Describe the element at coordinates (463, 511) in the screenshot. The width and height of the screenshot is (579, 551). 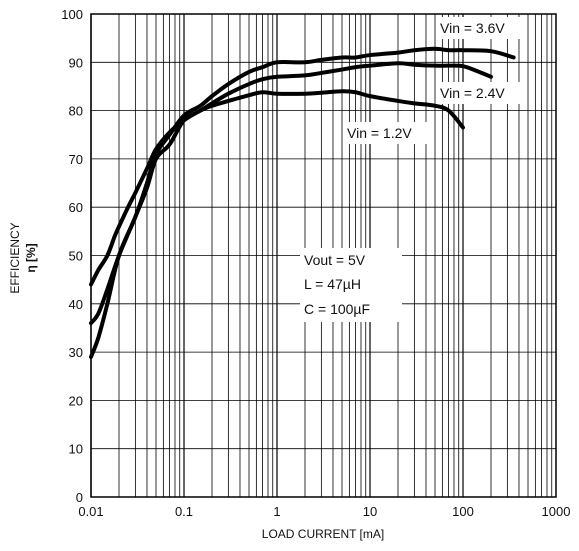
I see `x-tick-label: 100` at that location.